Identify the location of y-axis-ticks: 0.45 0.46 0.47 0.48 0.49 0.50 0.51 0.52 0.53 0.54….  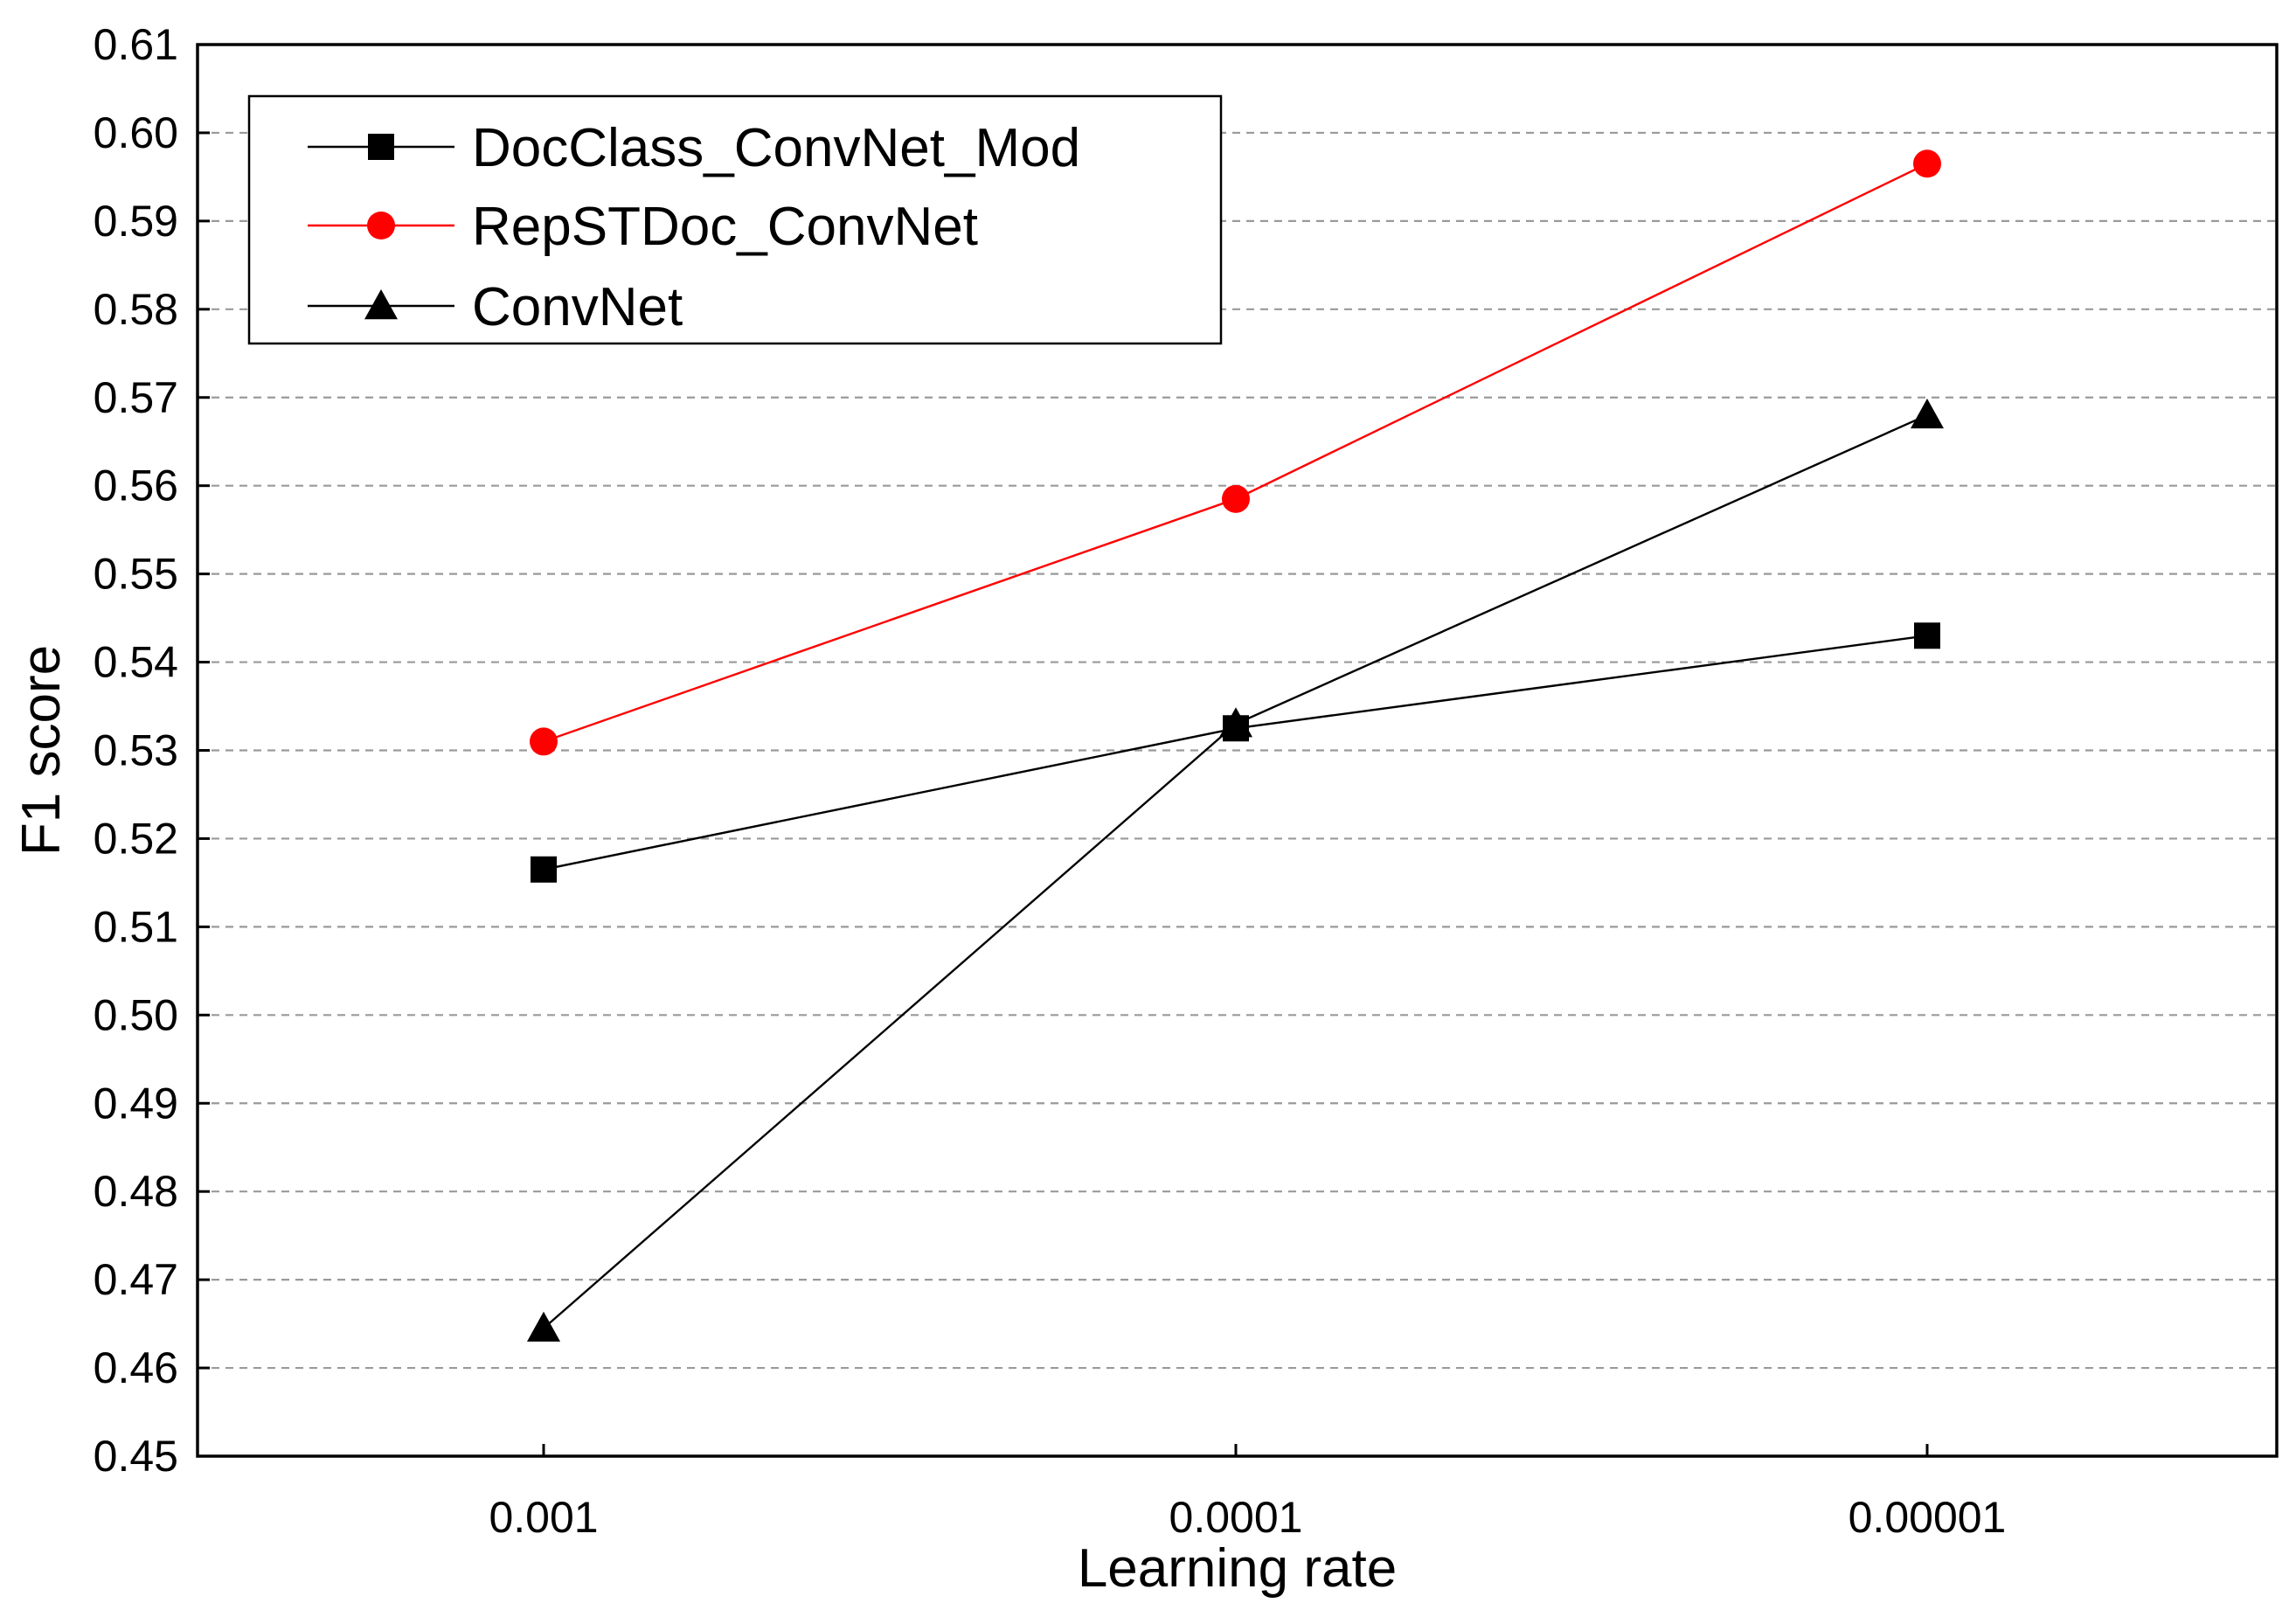
(152, 750).